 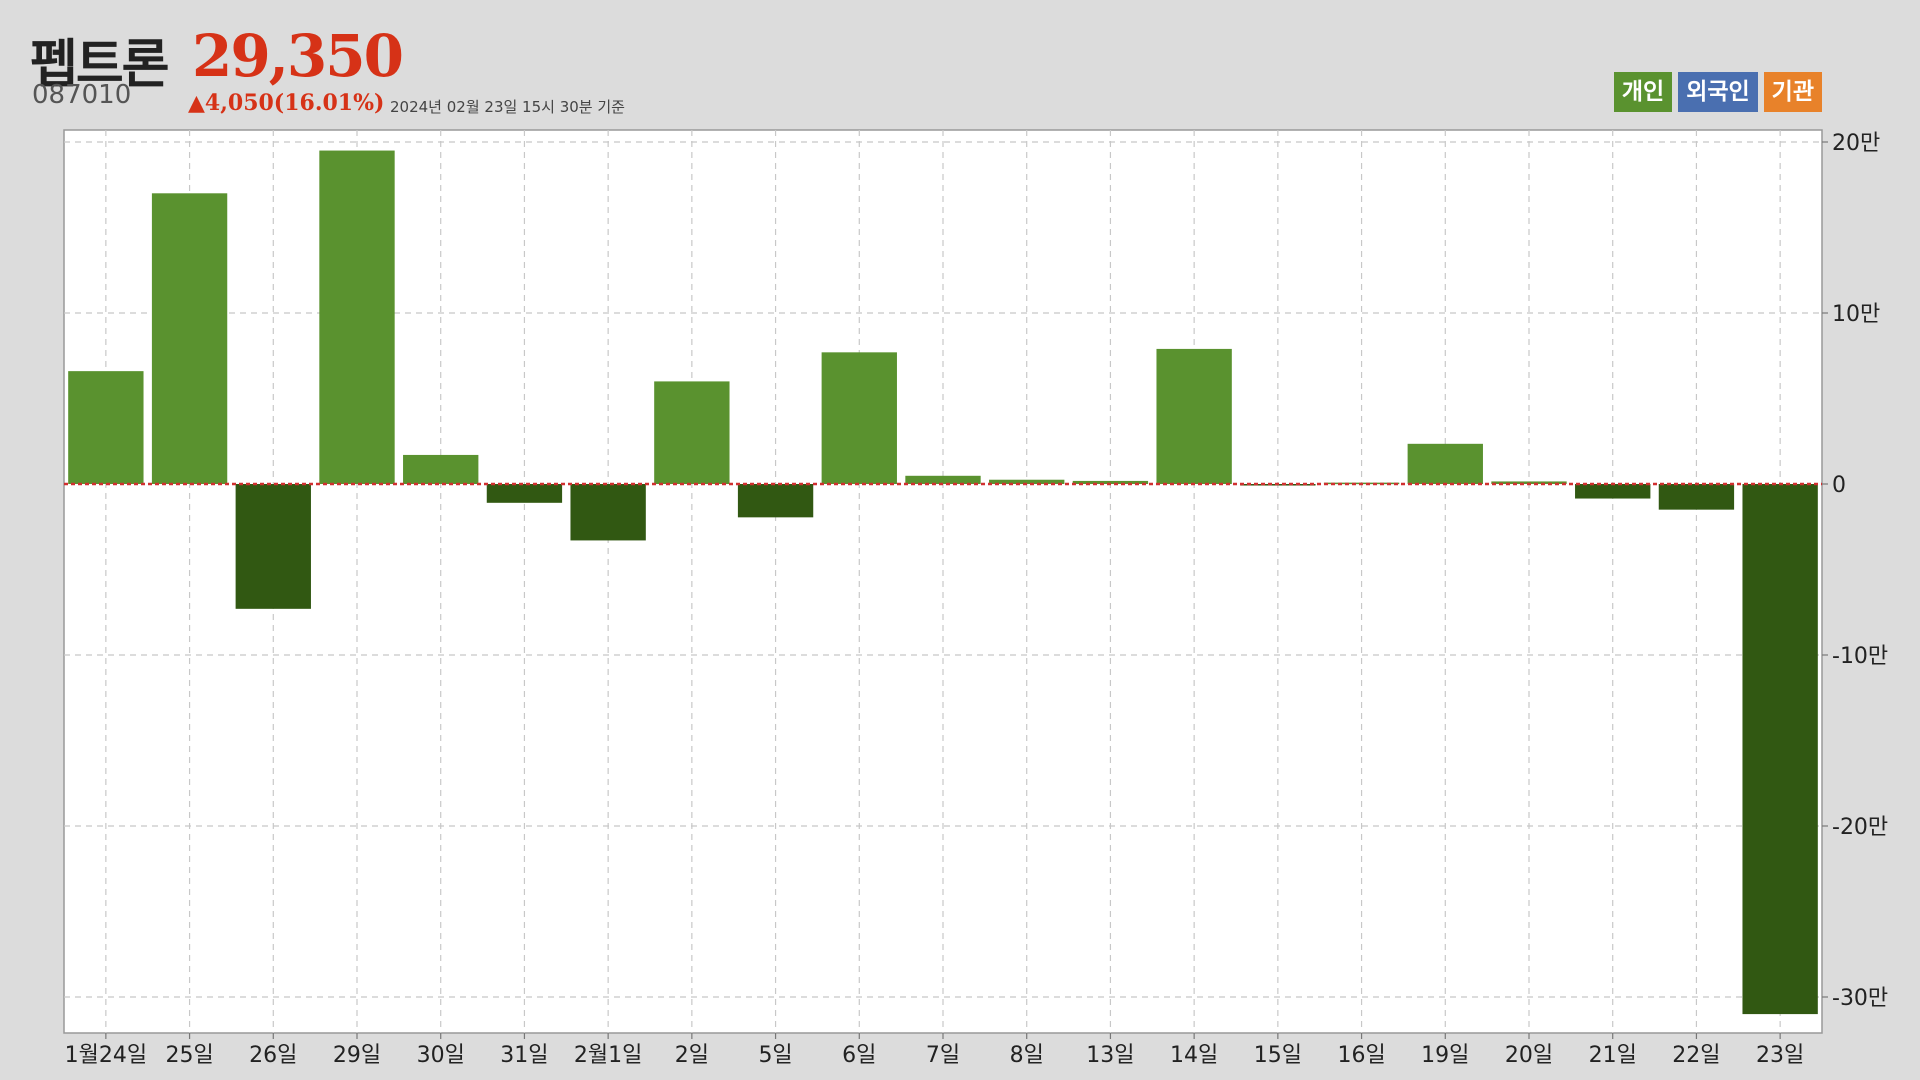 I want to click on x-tick-label: 20일, so click(x=1529, y=1055).